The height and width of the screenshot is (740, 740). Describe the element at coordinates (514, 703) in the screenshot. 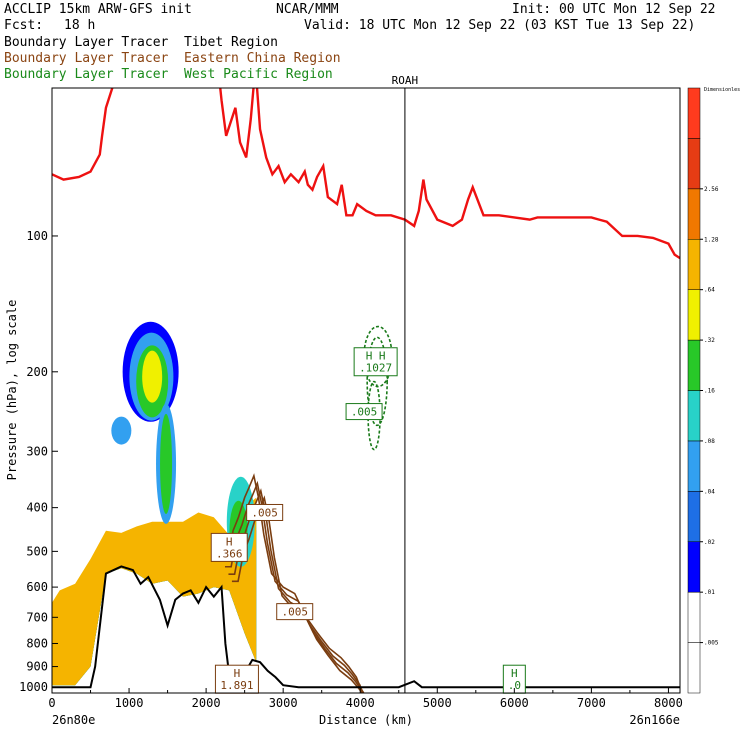

I see `x-tick-label: 6000` at that location.